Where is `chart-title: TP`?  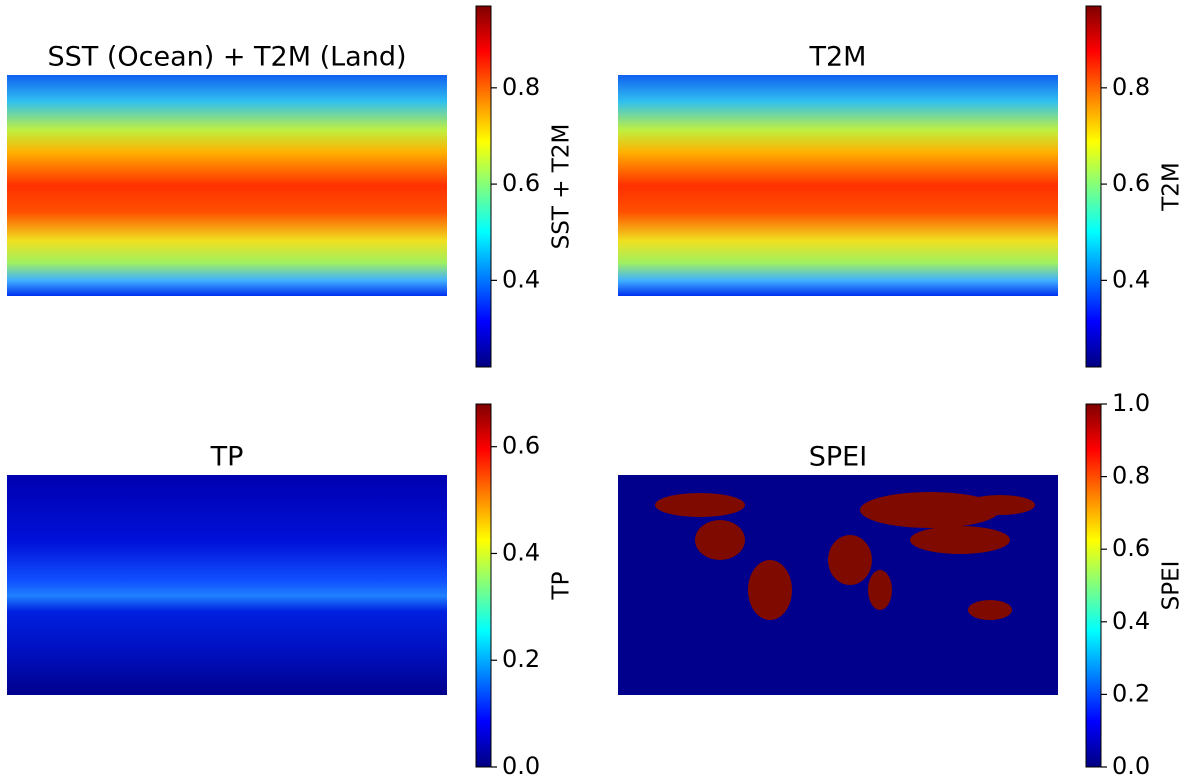
chart-title: TP is located at coordinates (227, 457).